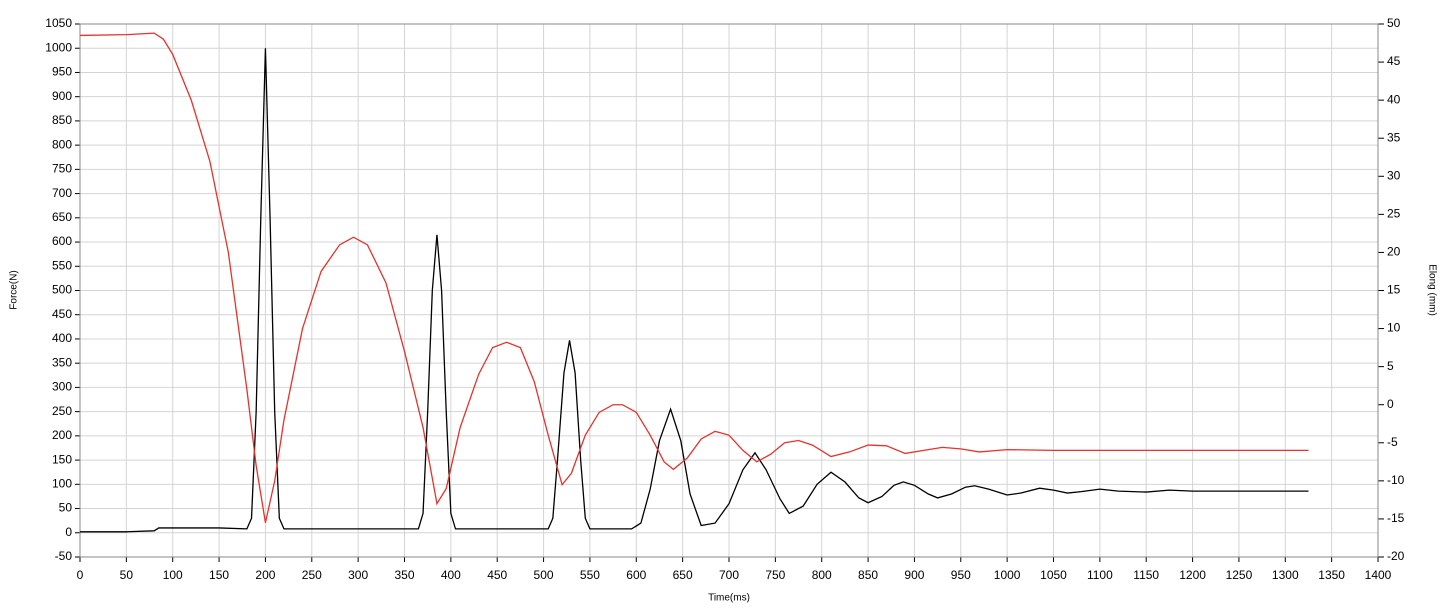  I want to click on y-tick-label: 350, so click(62, 362).